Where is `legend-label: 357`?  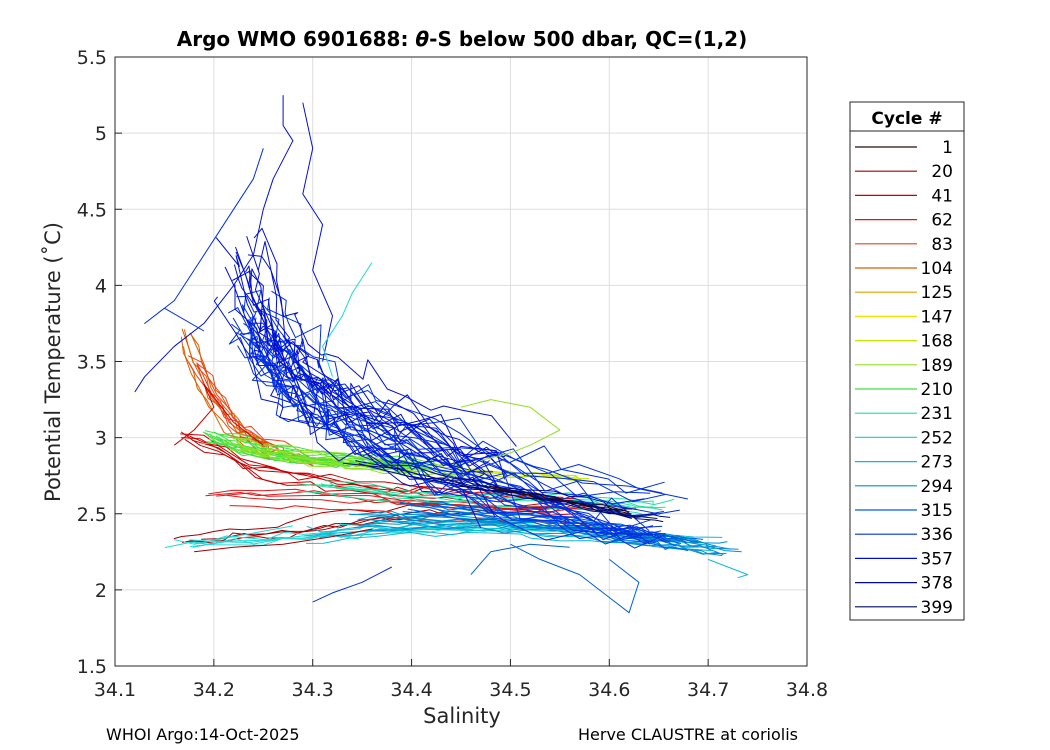 legend-label: 357 is located at coordinates (937, 559).